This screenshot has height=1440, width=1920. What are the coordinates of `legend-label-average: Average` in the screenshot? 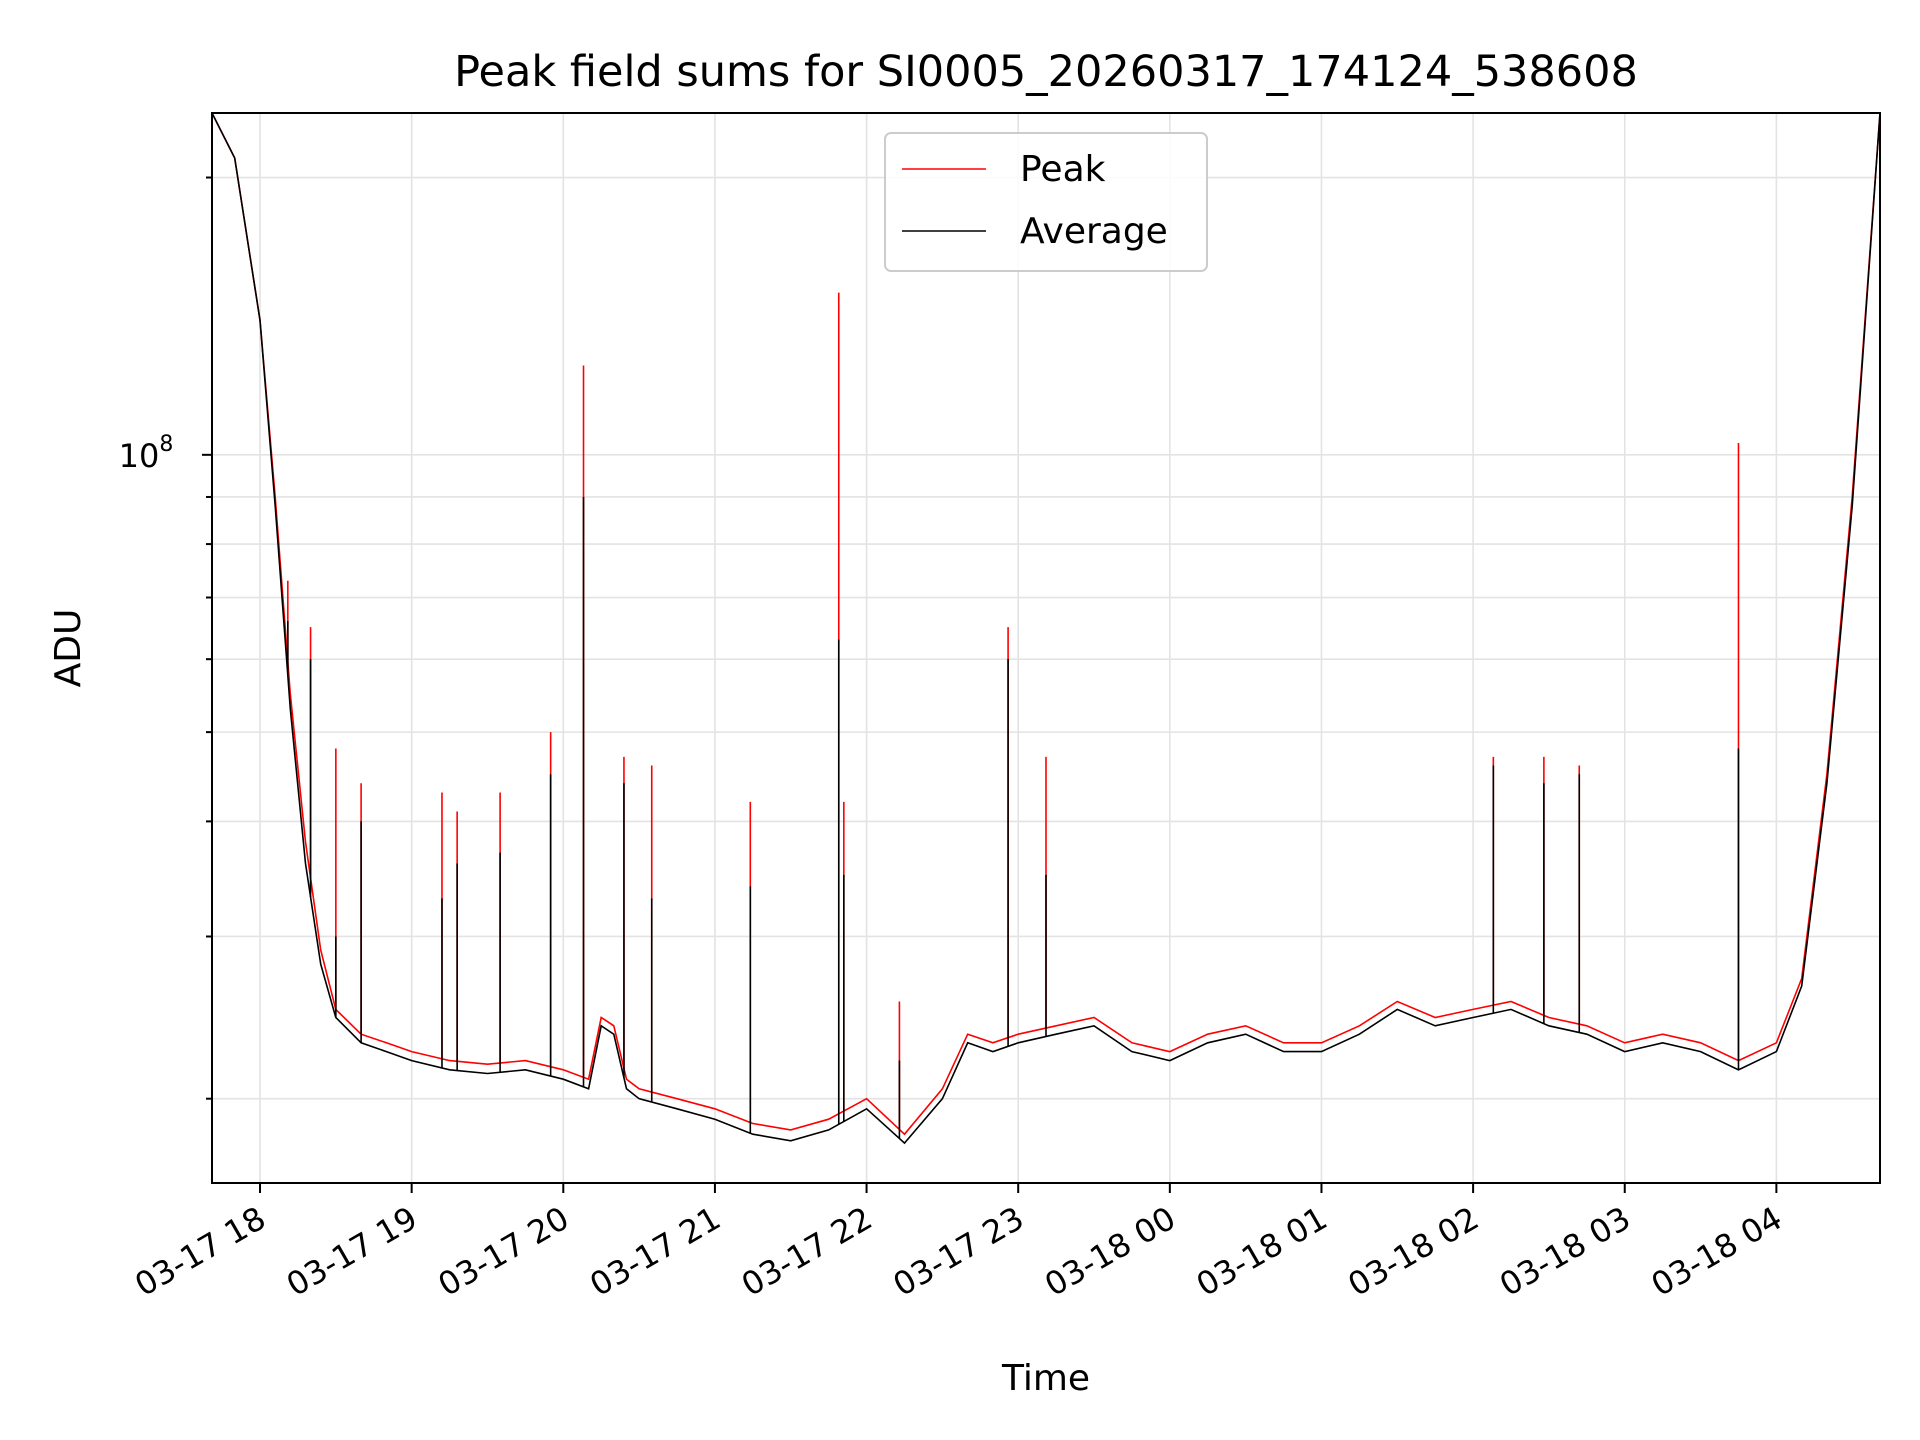 It's located at (1094, 231).